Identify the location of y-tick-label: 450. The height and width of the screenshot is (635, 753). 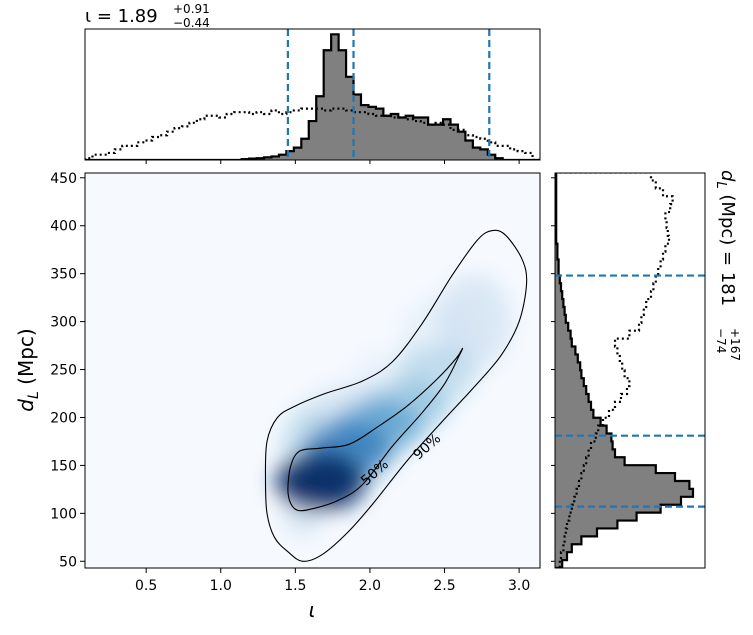
(63, 179).